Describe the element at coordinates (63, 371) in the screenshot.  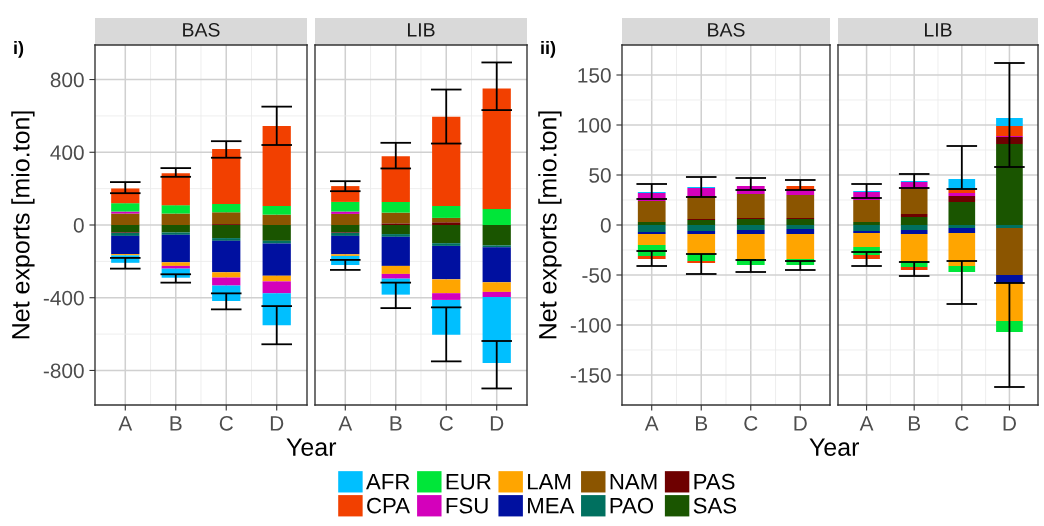
I see `y-tick-label: -800` at that location.